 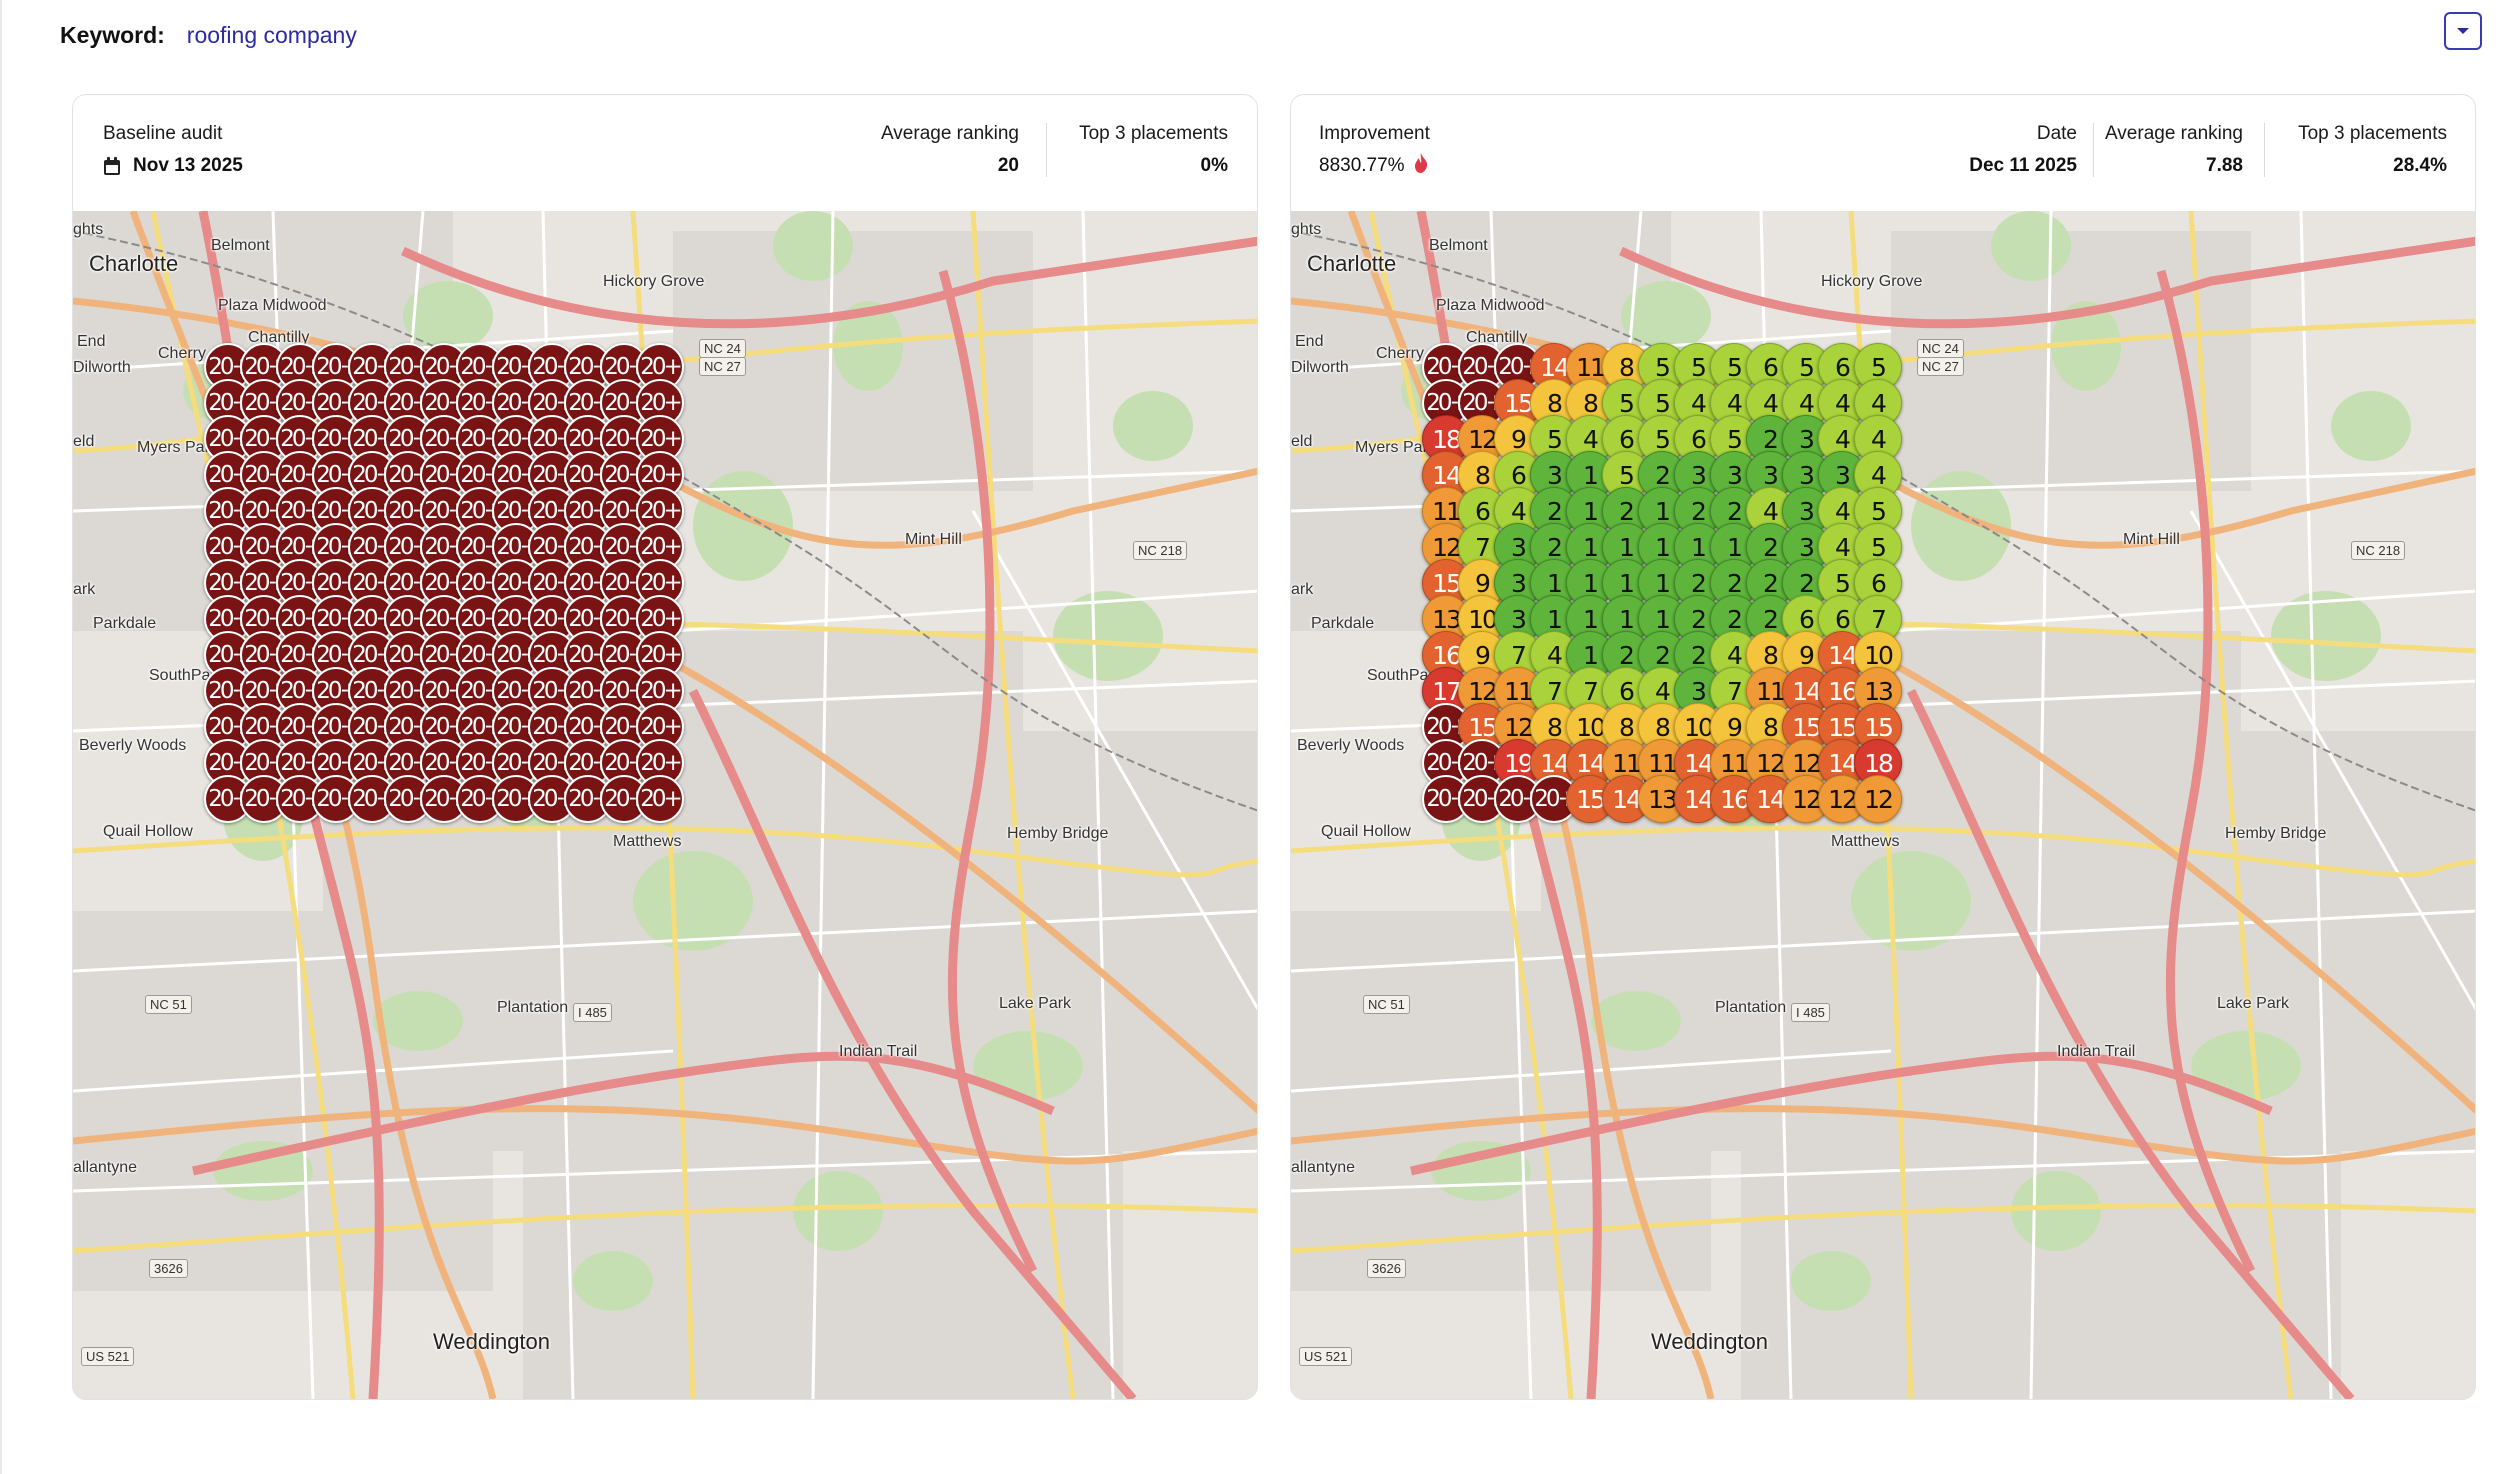 What do you see at coordinates (2023, 165) in the screenshot?
I see `current-date: Dec 11 2025` at bounding box center [2023, 165].